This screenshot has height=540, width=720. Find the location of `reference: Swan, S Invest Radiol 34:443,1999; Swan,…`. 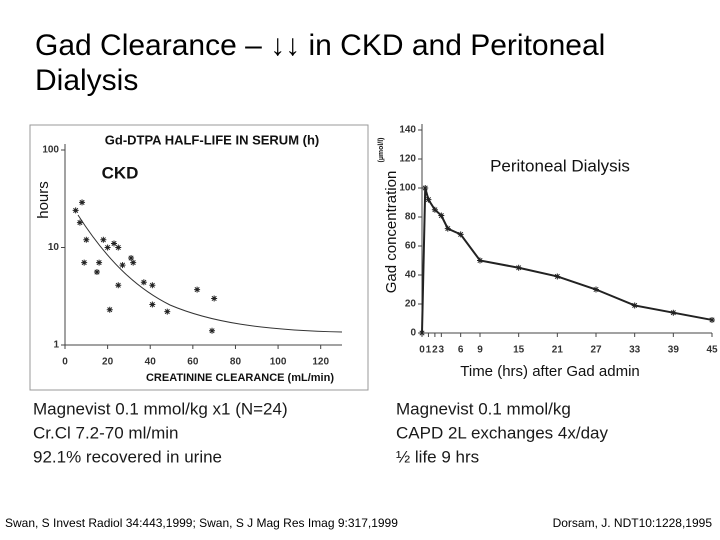

reference: Swan, S Invest Radiol 34:443,1999; Swan,… is located at coordinates (201, 523).